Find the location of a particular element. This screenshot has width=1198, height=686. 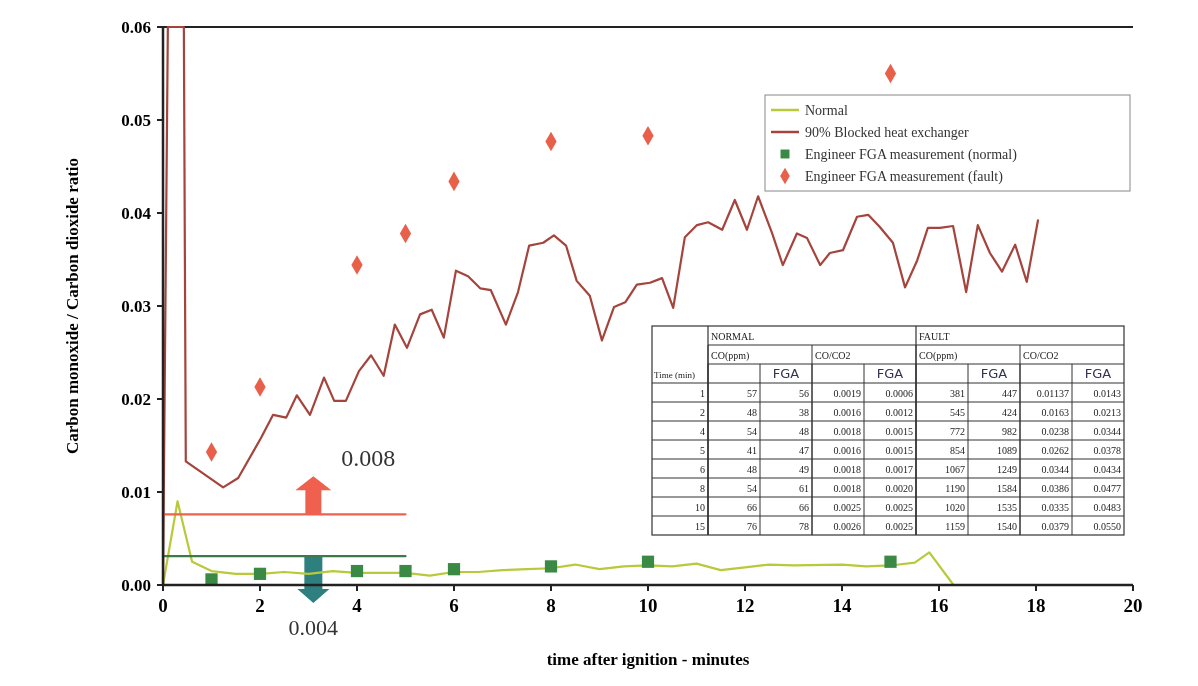

text: 0.0434 is located at coordinates (1107, 469).